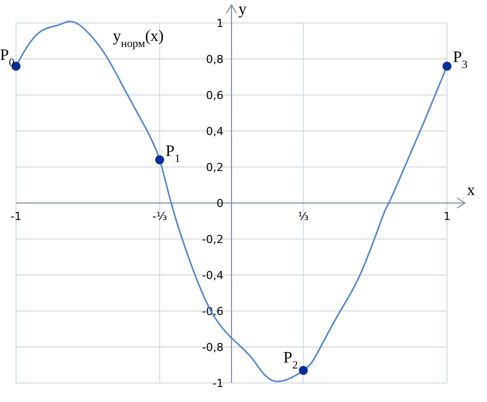  I want to click on y-tick-label: 0,4, so click(215, 131).